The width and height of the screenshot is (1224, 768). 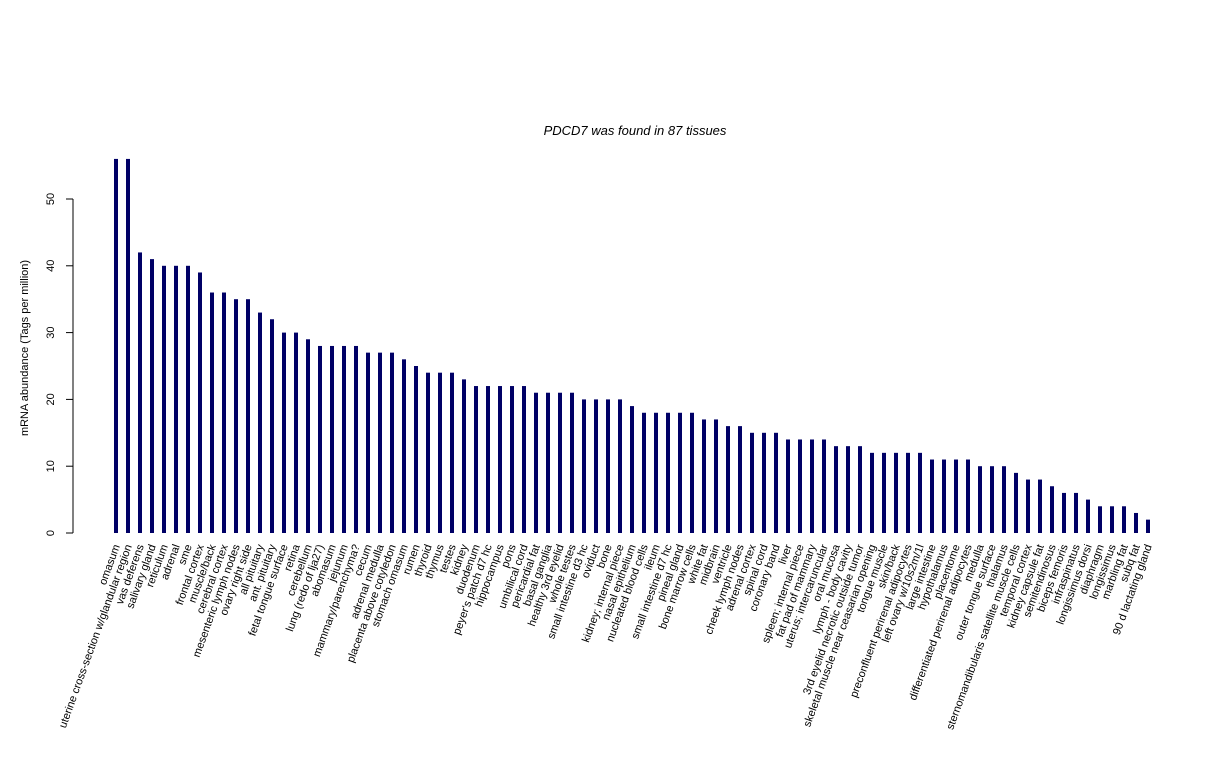 I want to click on y-axis: 0 10 20 30 40 50, so click(x=59, y=364).